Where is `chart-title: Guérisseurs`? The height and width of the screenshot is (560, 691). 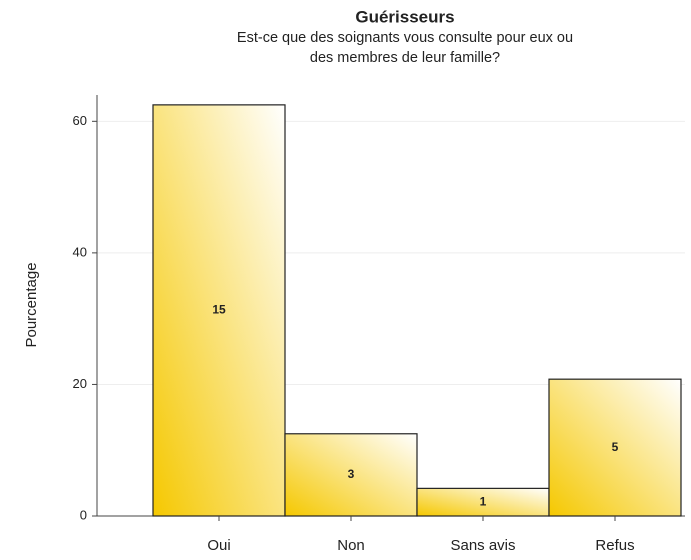 chart-title: Guérisseurs is located at coordinates (404, 16).